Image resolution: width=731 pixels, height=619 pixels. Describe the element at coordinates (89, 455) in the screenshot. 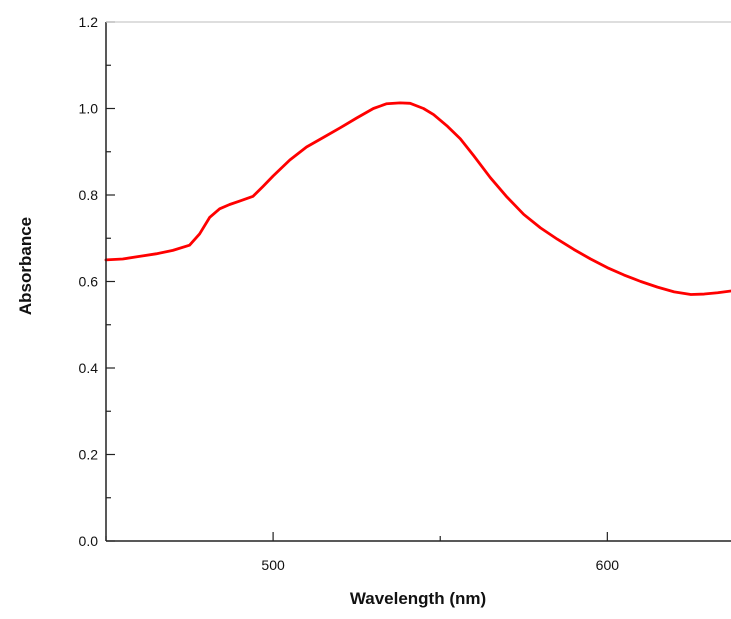

I see `y-tick-label: 0.2` at that location.